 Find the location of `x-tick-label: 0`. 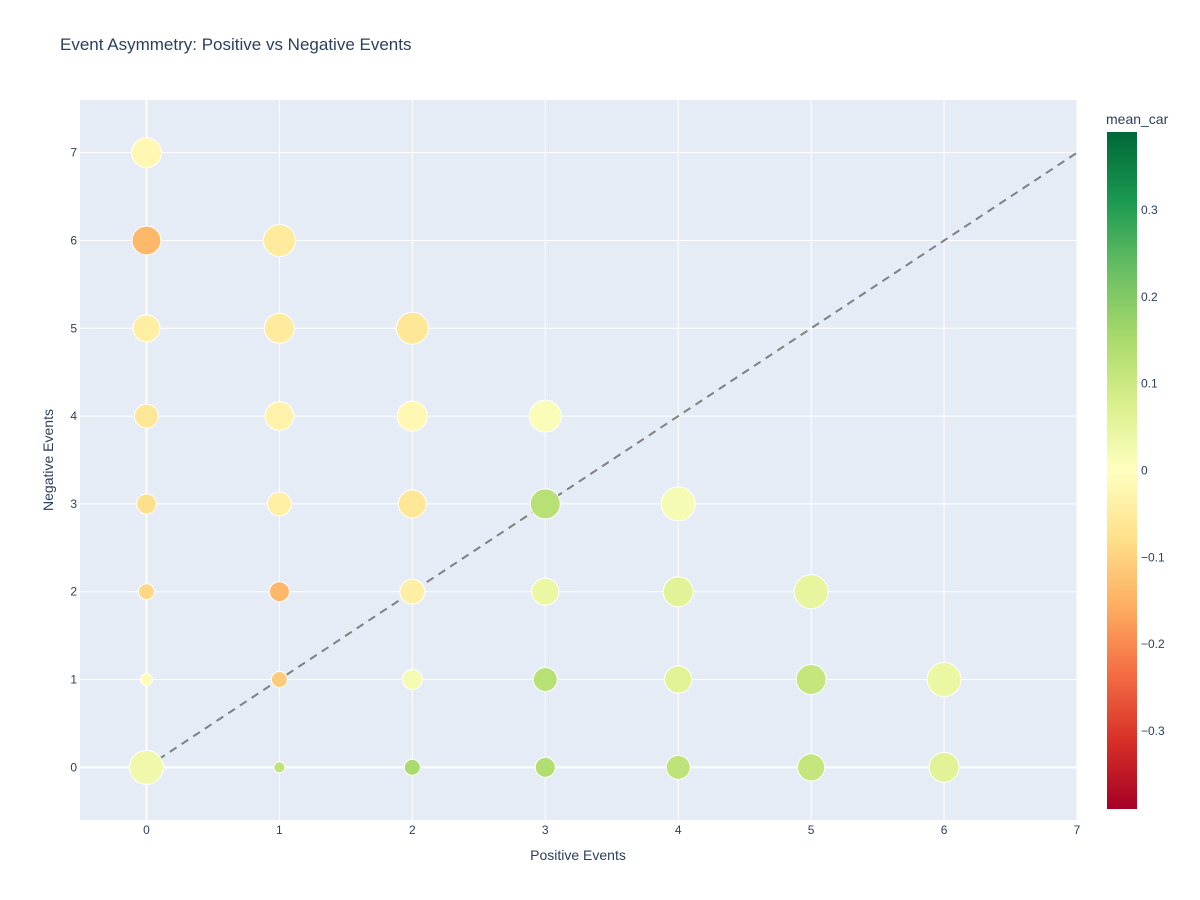

x-tick-label: 0 is located at coordinates (146, 830).